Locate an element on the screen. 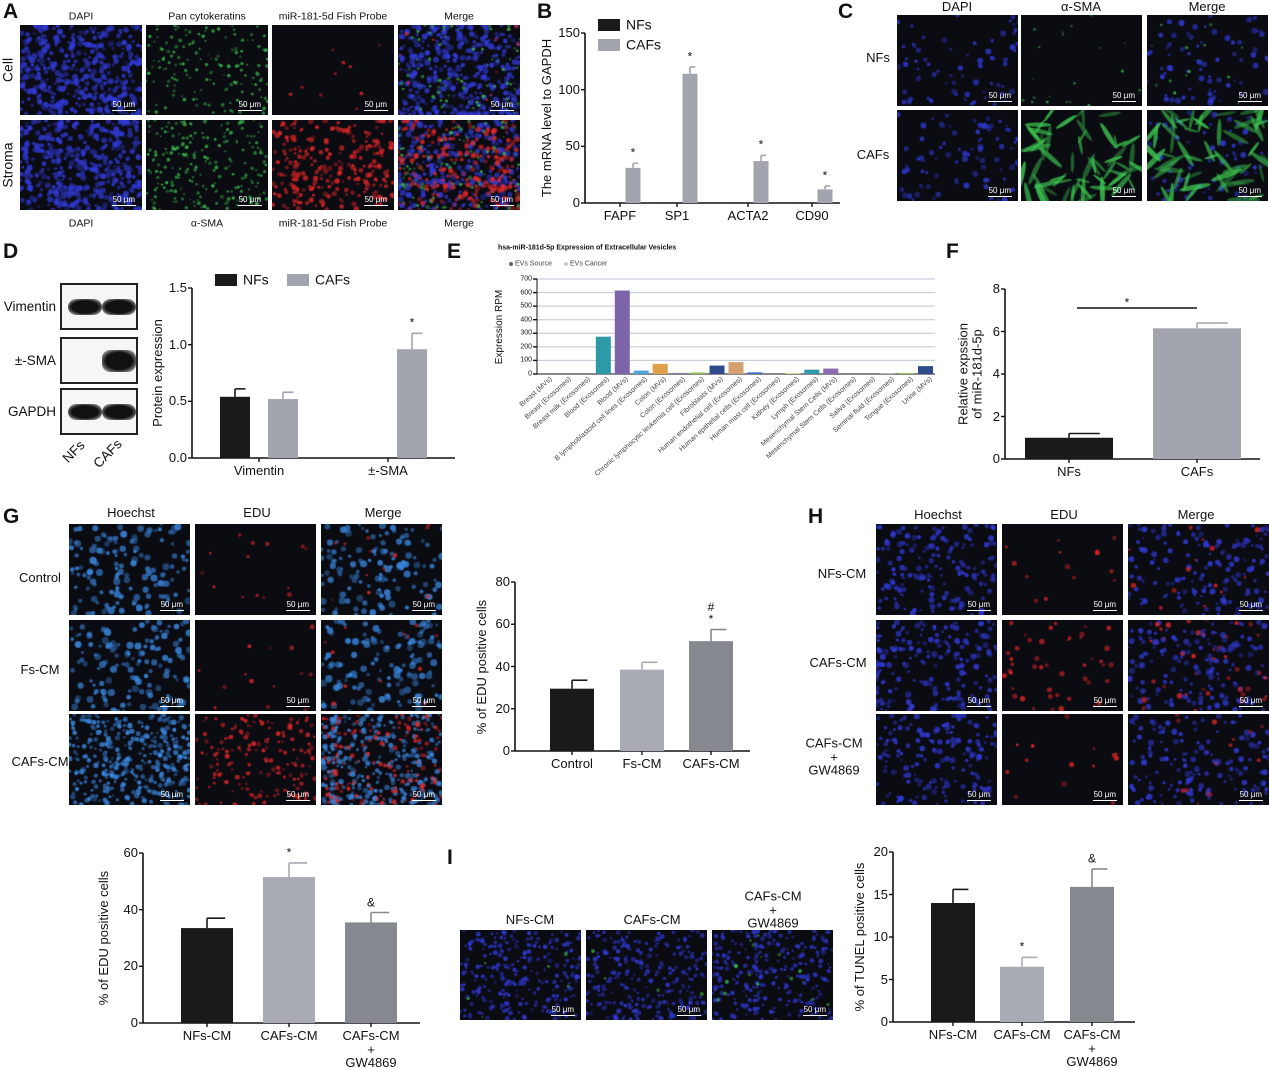 The width and height of the screenshot is (1269, 1068). y-tick-label: 50 is located at coordinates (572, 146).